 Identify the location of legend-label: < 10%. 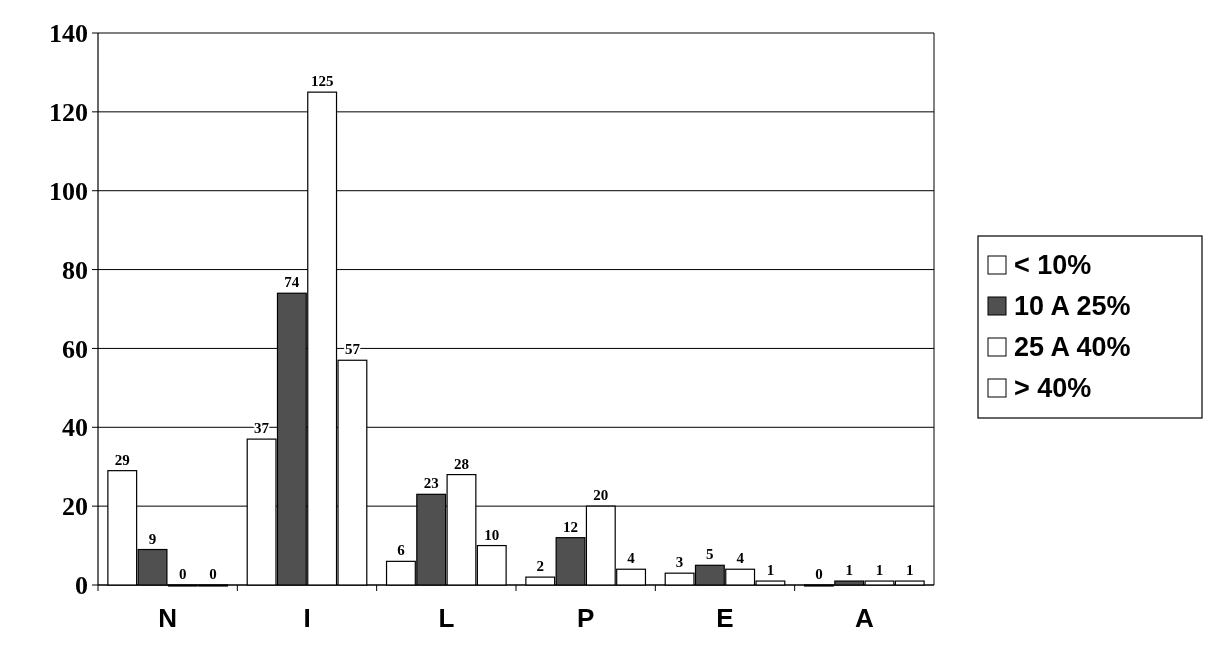
(1053, 265).